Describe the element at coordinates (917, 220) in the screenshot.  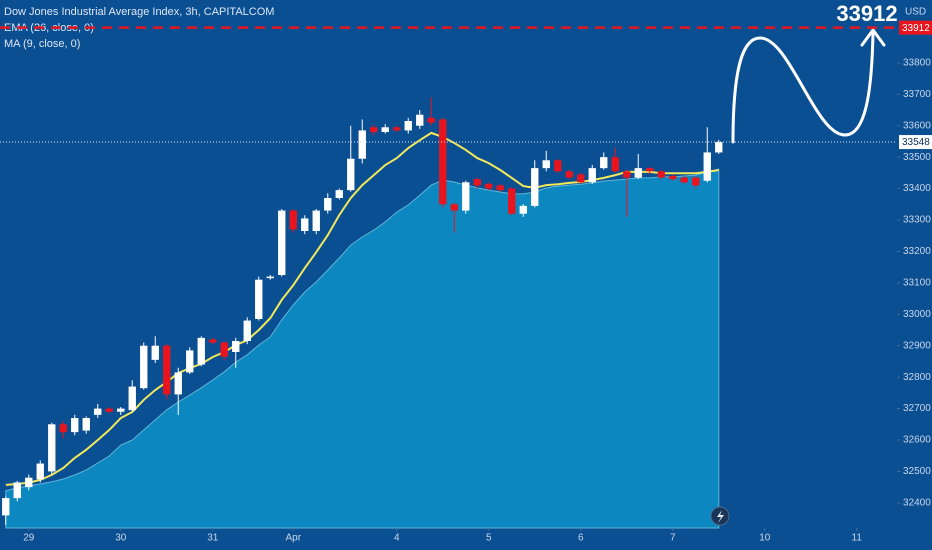
I see `y-tick-label: 33300` at that location.